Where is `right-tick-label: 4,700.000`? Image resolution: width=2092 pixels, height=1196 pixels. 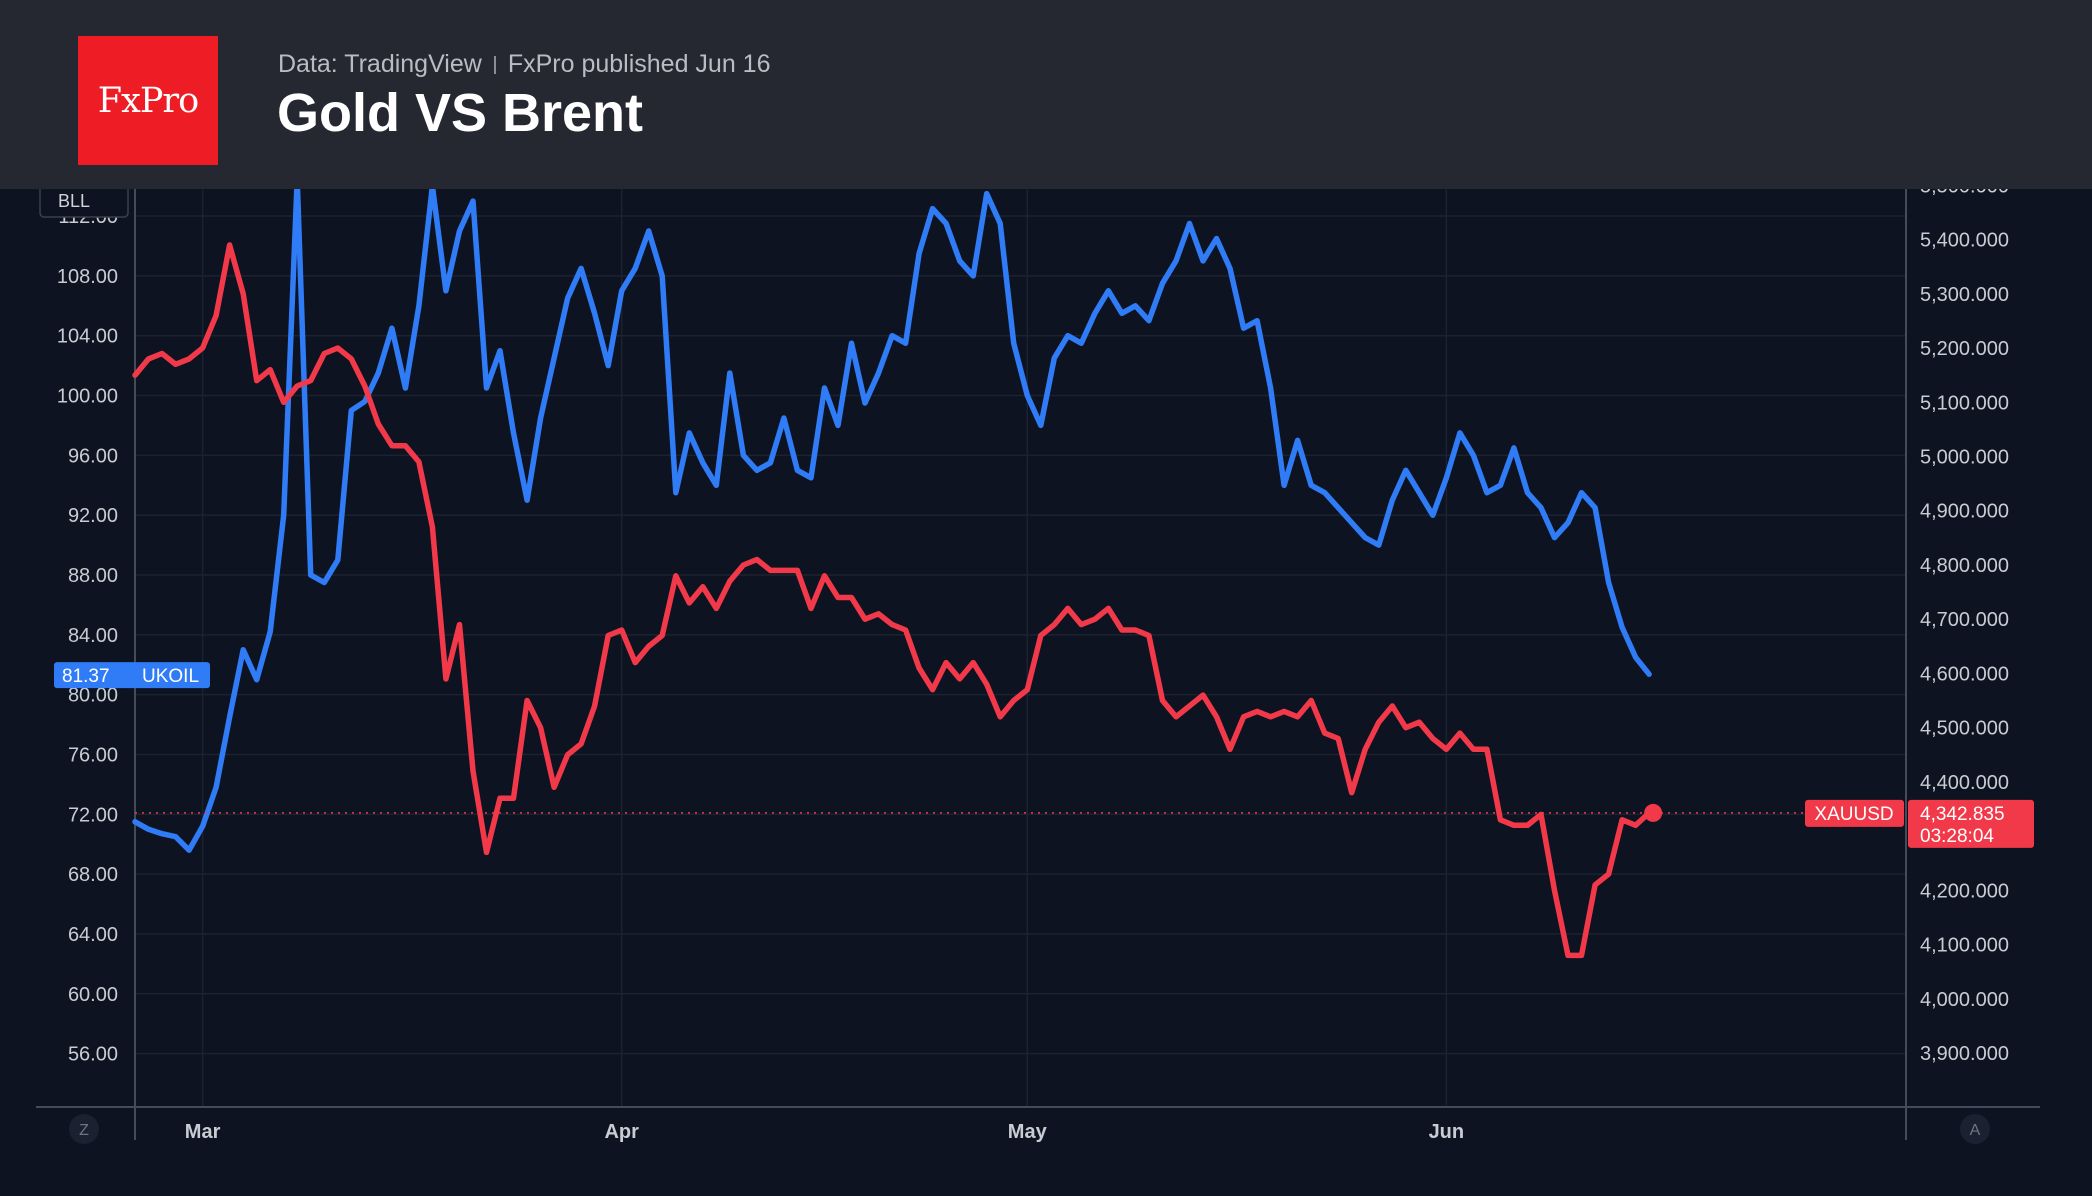
right-tick-label: 4,700.000 is located at coordinates (1964, 620).